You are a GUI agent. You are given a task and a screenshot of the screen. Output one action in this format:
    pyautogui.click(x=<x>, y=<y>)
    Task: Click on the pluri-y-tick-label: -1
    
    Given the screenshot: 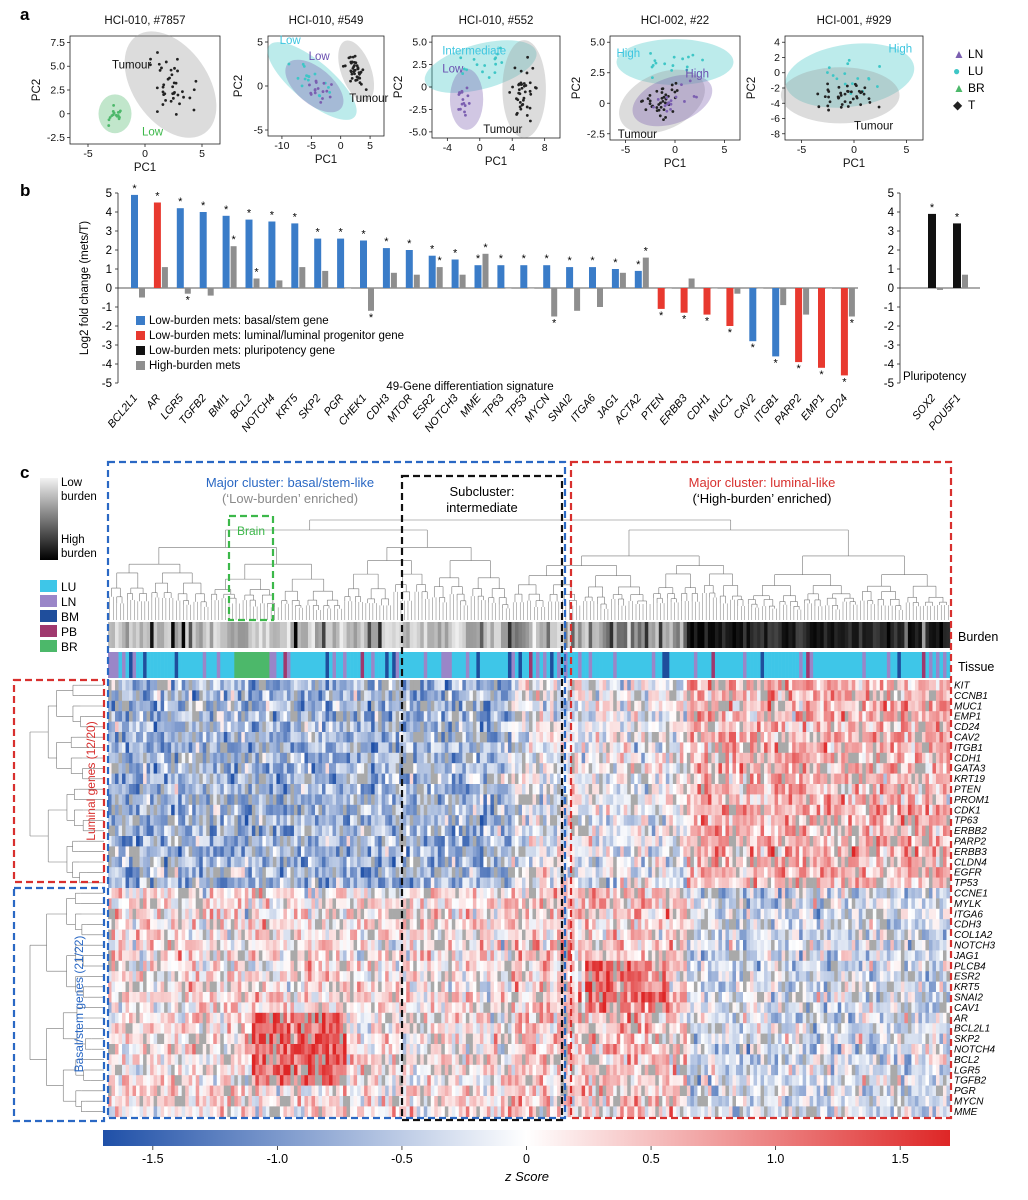 What is the action you would take?
    pyautogui.click(x=889, y=308)
    